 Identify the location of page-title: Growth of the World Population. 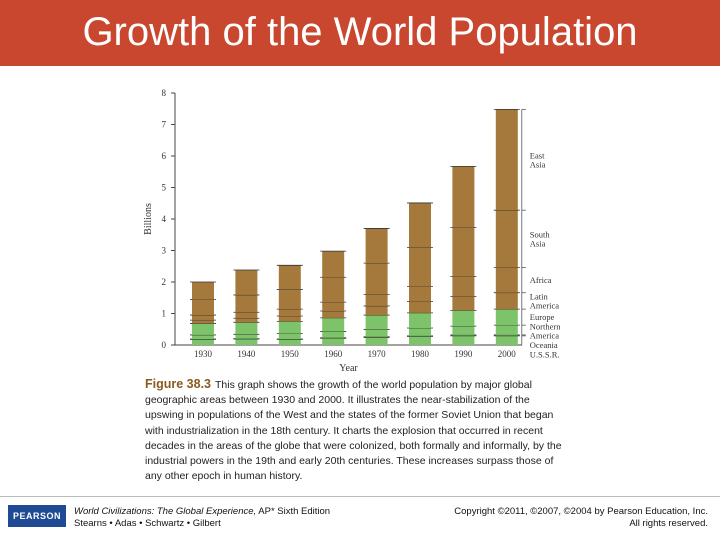
(360, 32).